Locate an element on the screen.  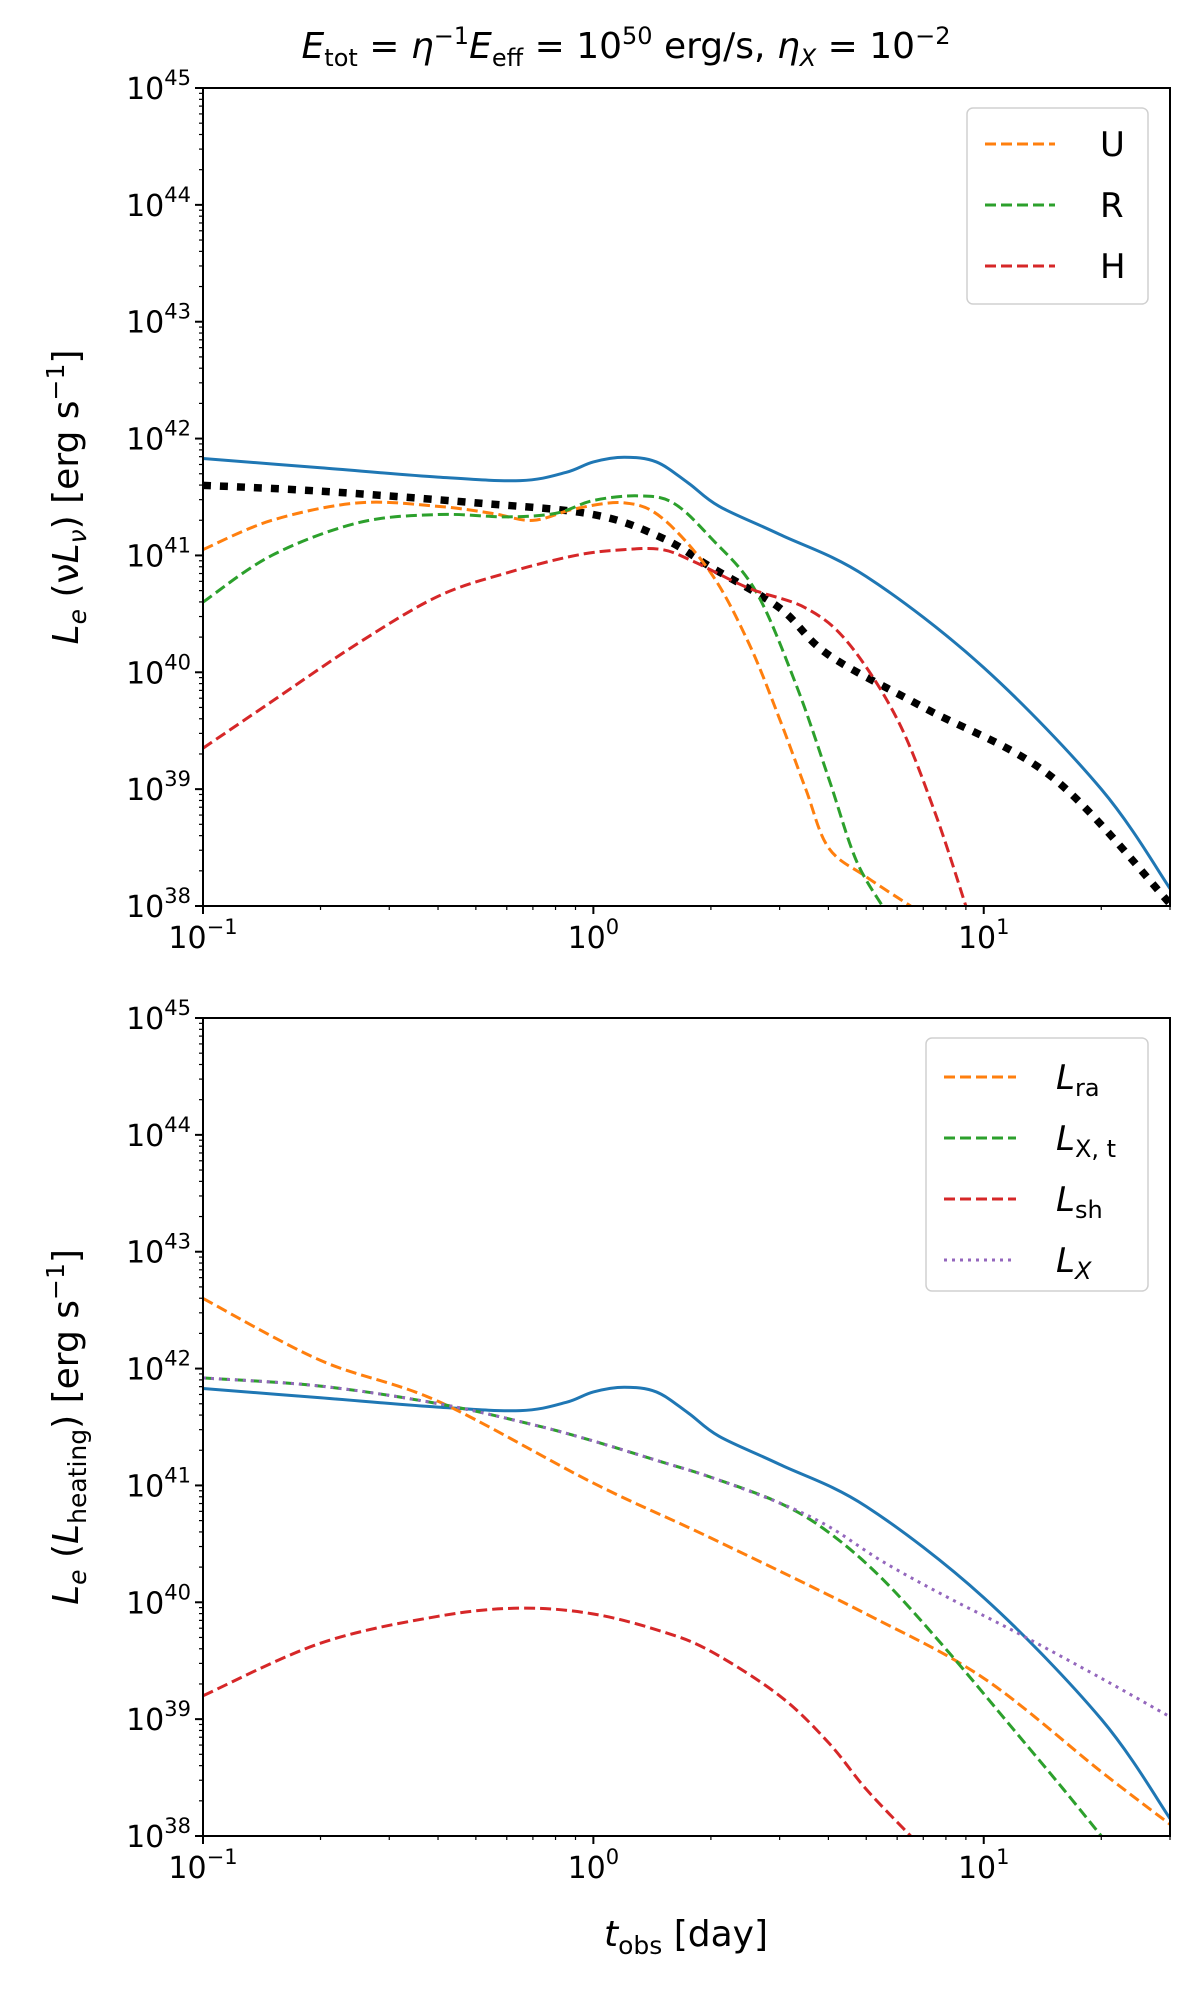
chart-title: Etot = η−1Eeff = 1050 erg/s, ηX = 10−2 is located at coordinates (626, 47).